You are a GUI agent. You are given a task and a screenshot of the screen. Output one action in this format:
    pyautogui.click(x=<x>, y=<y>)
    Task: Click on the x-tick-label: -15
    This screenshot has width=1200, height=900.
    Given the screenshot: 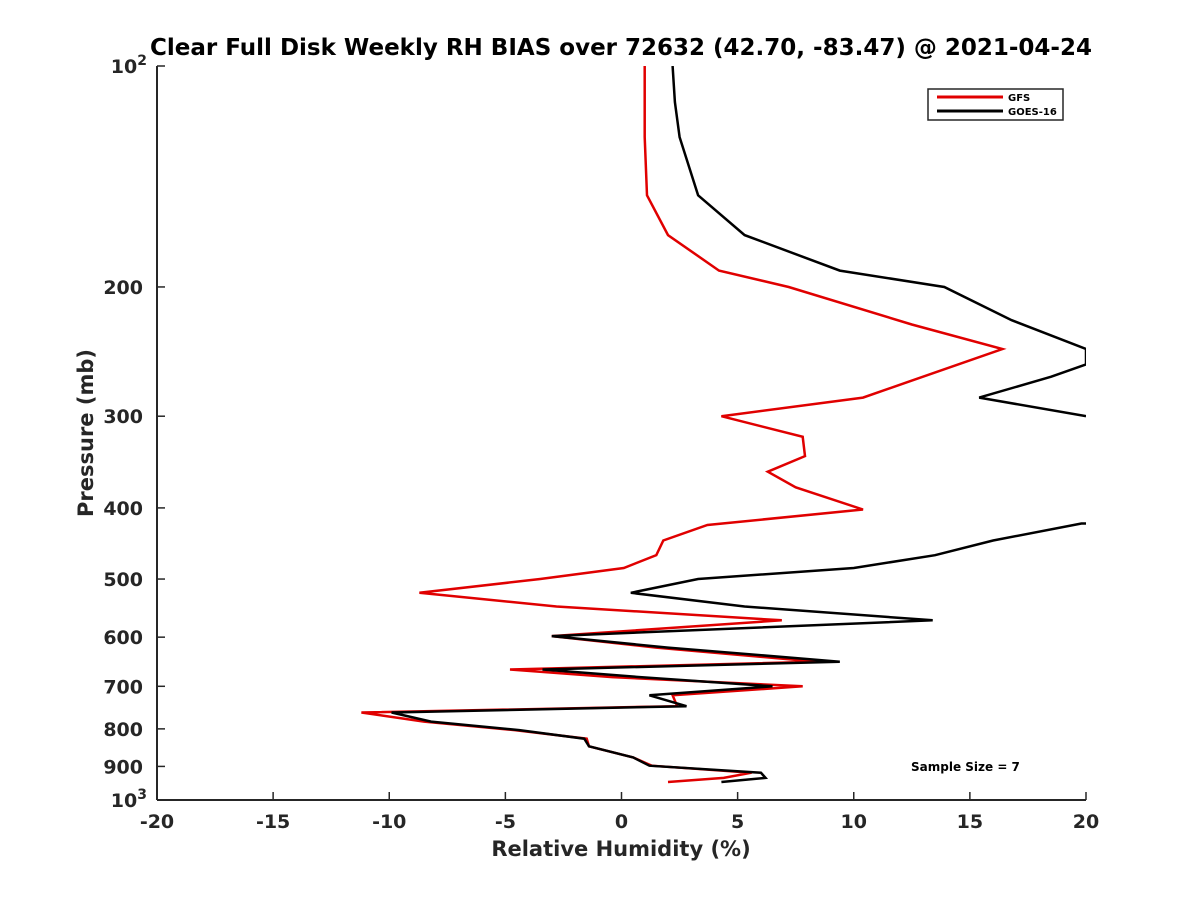 What is the action you would take?
    pyautogui.click(x=273, y=822)
    